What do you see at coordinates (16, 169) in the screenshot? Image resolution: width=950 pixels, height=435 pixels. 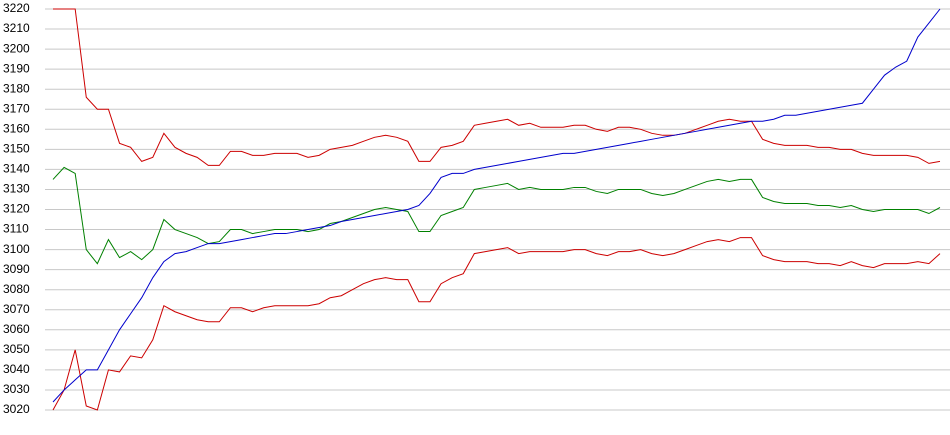 I see `y-tick-label: 3140` at bounding box center [16, 169].